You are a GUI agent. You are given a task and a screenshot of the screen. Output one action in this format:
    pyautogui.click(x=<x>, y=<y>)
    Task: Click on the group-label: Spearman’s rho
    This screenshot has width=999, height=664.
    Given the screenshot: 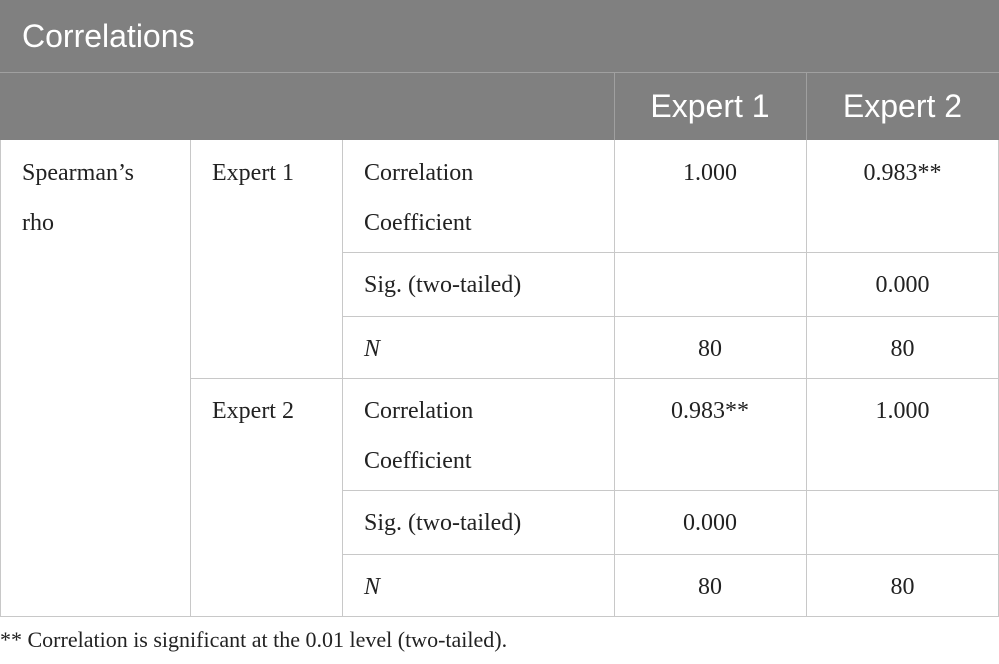 What is the action you would take?
    pyautogui.click(x=78, y=198)
    